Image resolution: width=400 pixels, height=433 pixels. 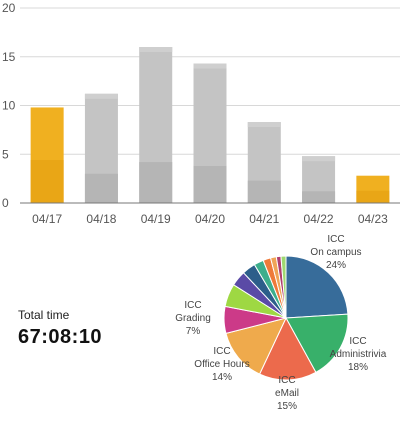 I want to click on x-tick-label: 04/18, so click(x=101, y=219).